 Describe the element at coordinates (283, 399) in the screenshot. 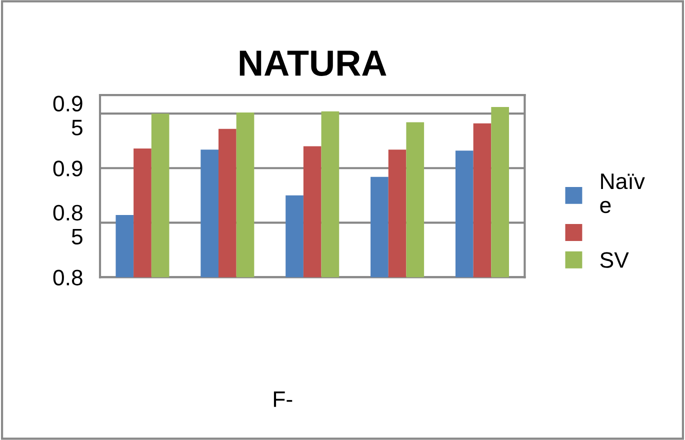

I see `text: F-` at that location.